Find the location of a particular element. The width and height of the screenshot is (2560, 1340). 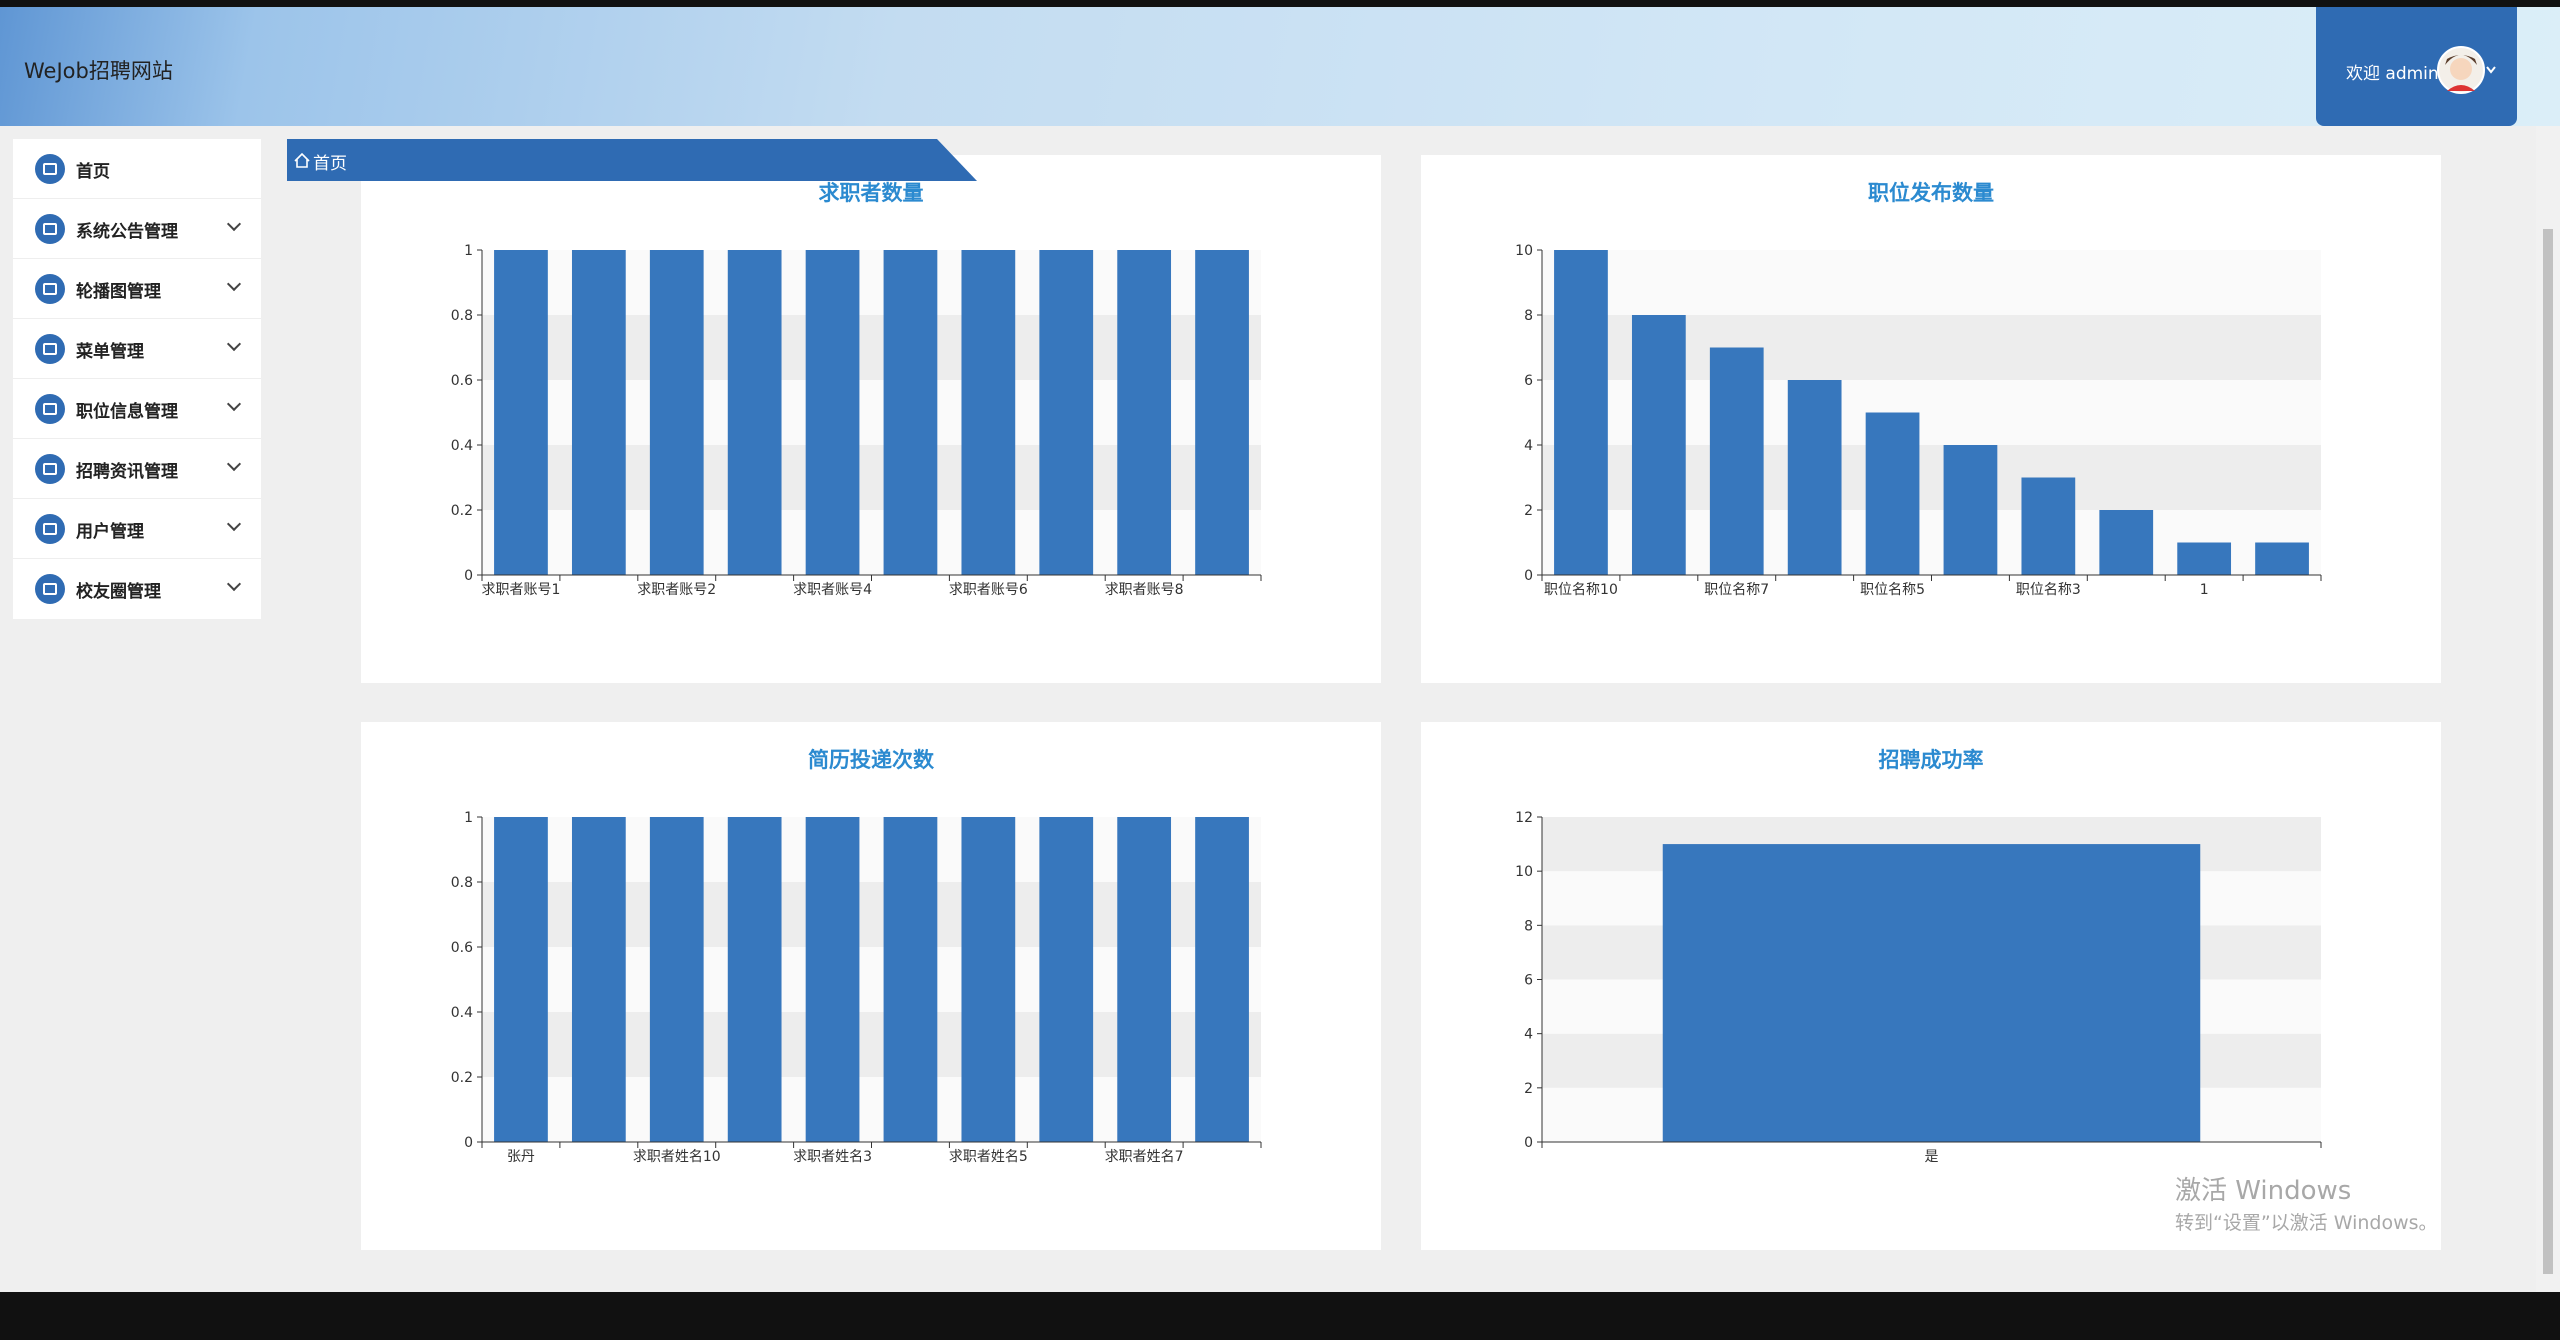

menu-label: 系统公告管理 is located at coordinates (127, 232).